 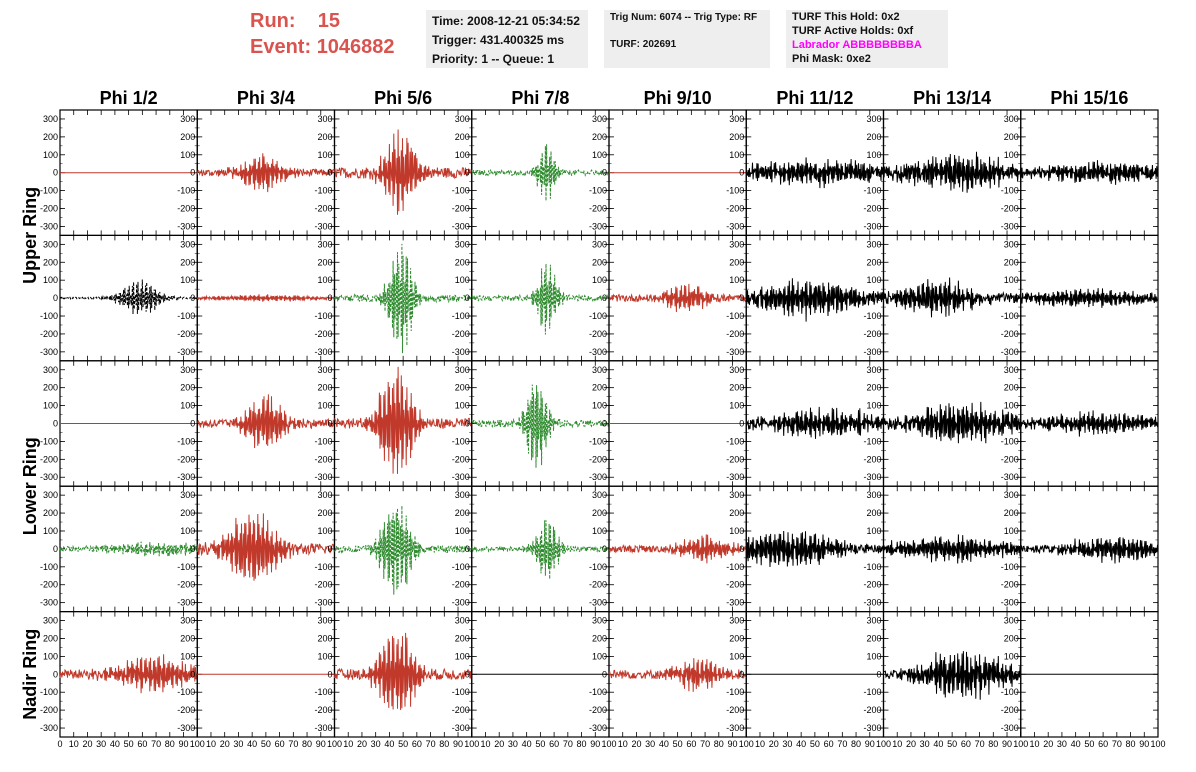 I want to click on x-tick-label: 10, so click(x=897, y=744).